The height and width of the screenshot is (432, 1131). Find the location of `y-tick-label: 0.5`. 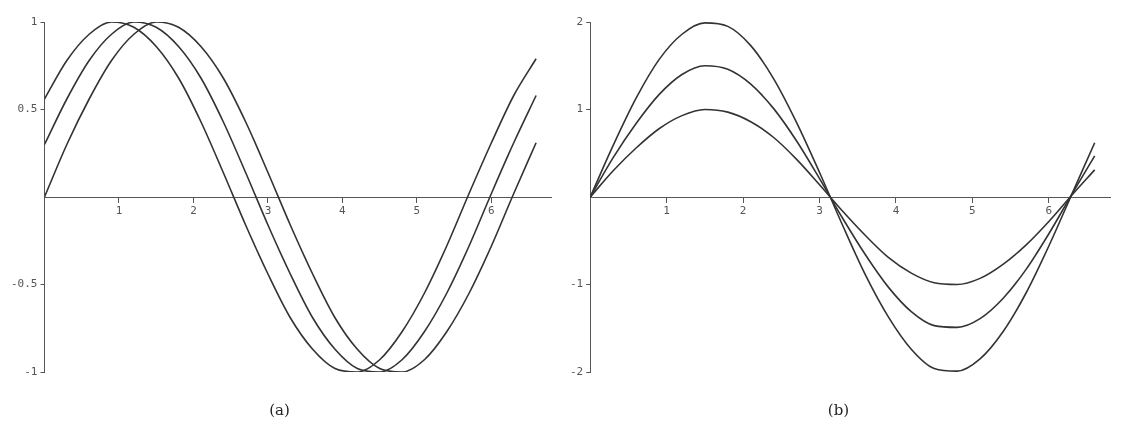

y-tick-label: 0.5 is located at coordinates (27, 109).